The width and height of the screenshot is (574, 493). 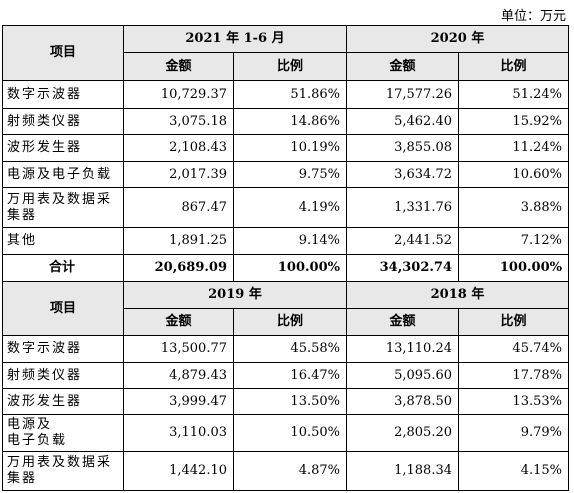 What do you see at coordinates (178, 433) in the screenshot?
I see `value-cell: 3,110.03` at bounding box center [178, 433].